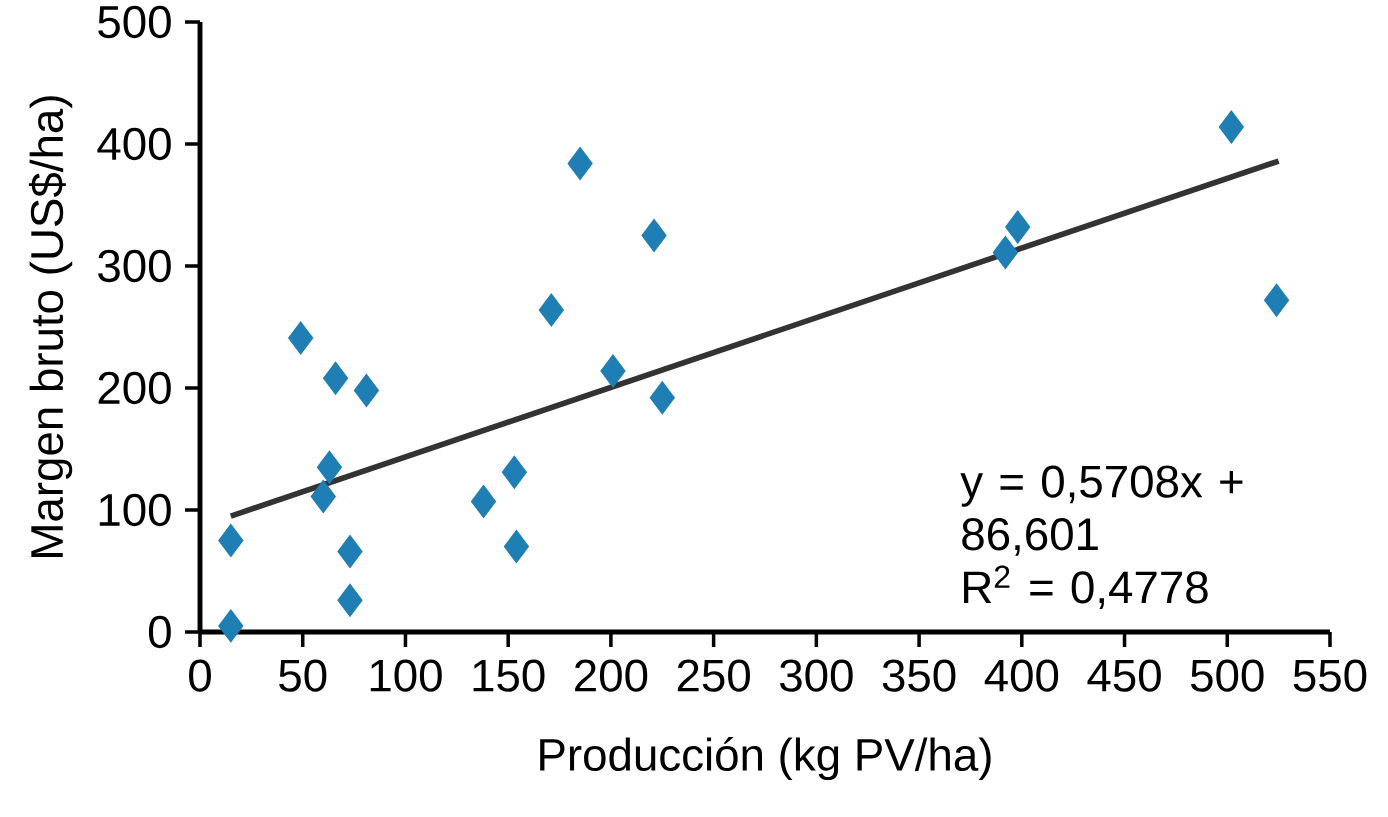 The image size is (1388, 817). I want to click on x-tick-label: 500, so click(1227, 675).